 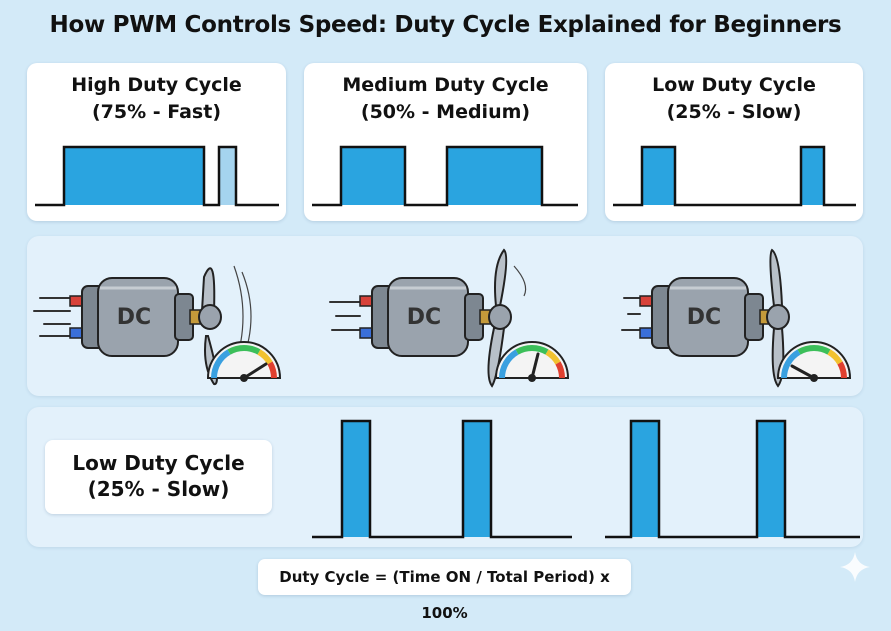 I want to click on sparkle-icon, so click(x=855, y=567).